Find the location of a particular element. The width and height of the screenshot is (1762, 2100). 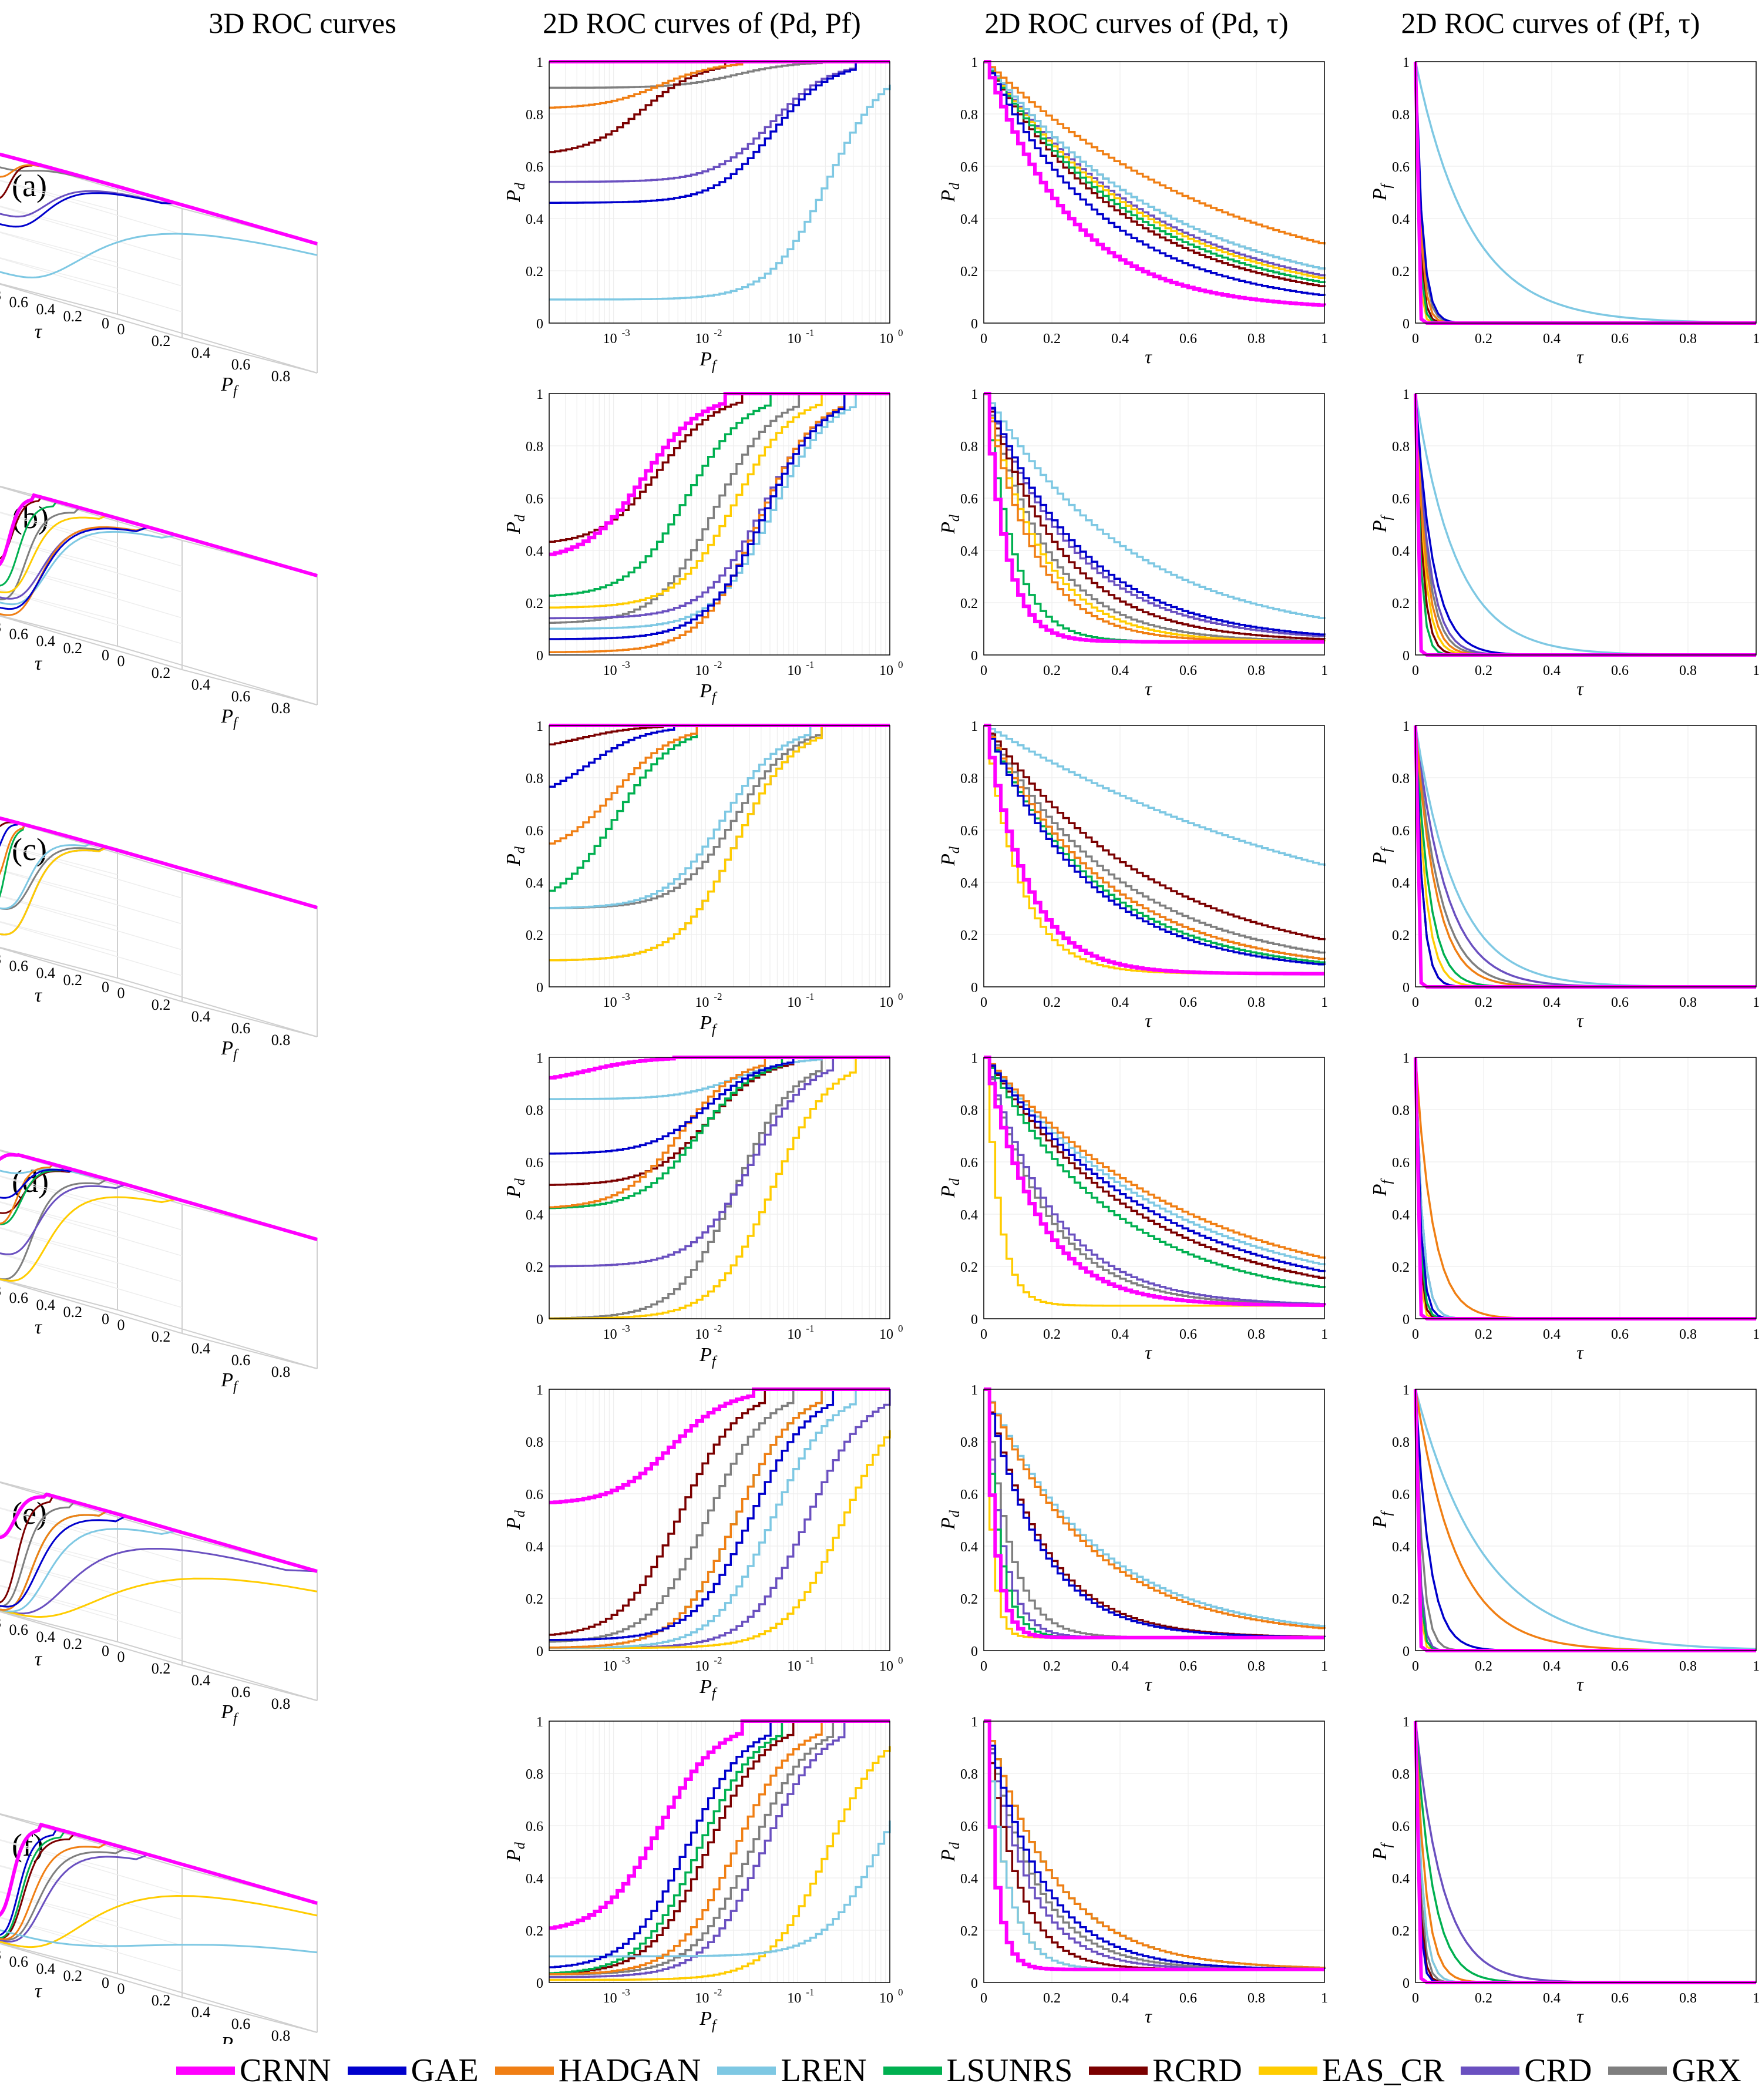

x-tick-exponent: 0 is located at coordinates (901, 664).